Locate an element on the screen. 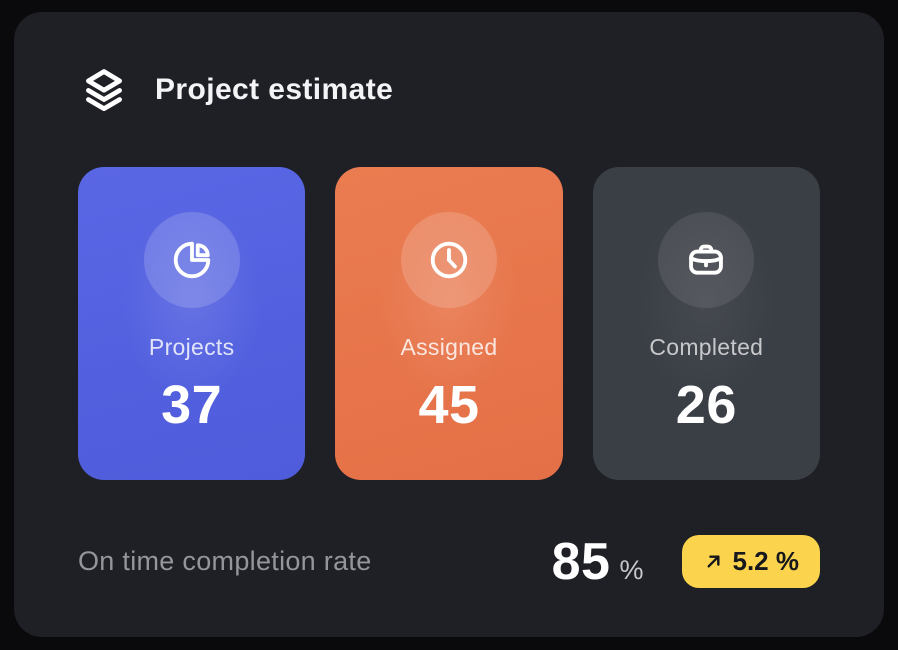  arrow-up-right-icon is located at coordinates (713, 561).